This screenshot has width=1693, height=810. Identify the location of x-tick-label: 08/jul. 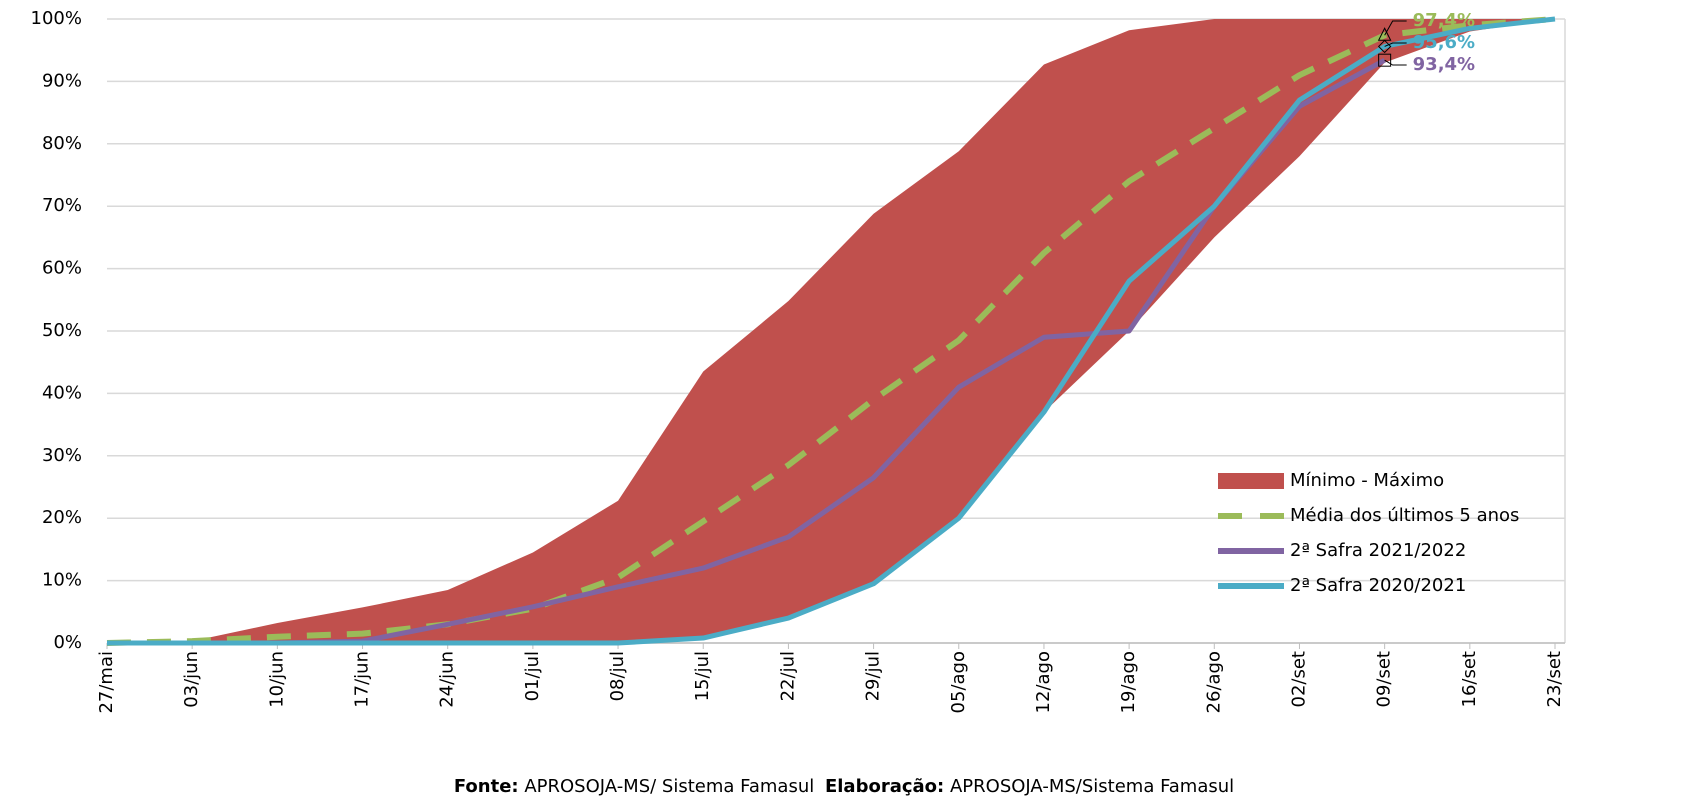
(617, 676).